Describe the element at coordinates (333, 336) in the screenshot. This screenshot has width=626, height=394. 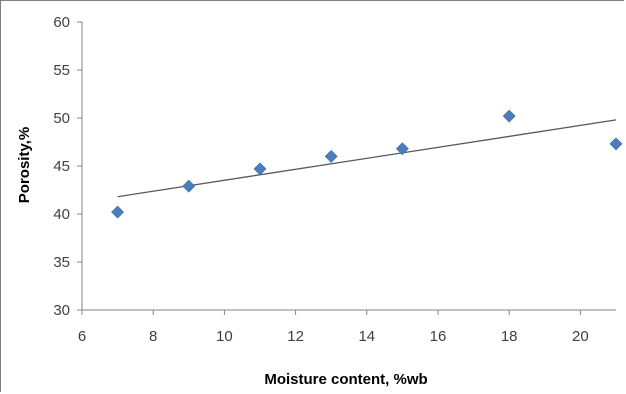
I see `x-tick-labels: 6 8 10 12 14 16 18 20` at that location.